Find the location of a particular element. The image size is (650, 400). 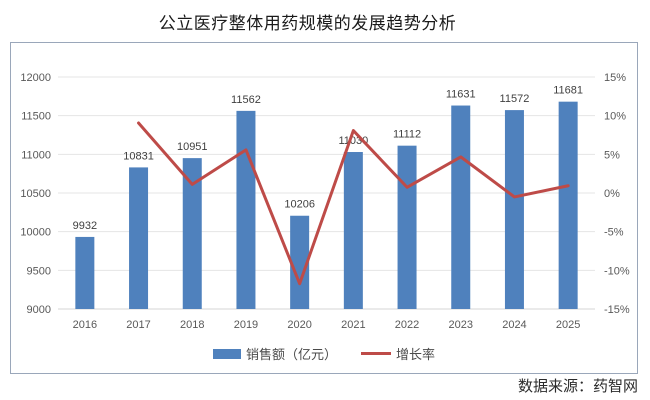

legend-item-growth: 增长率 is located at coordinates (398, 353).